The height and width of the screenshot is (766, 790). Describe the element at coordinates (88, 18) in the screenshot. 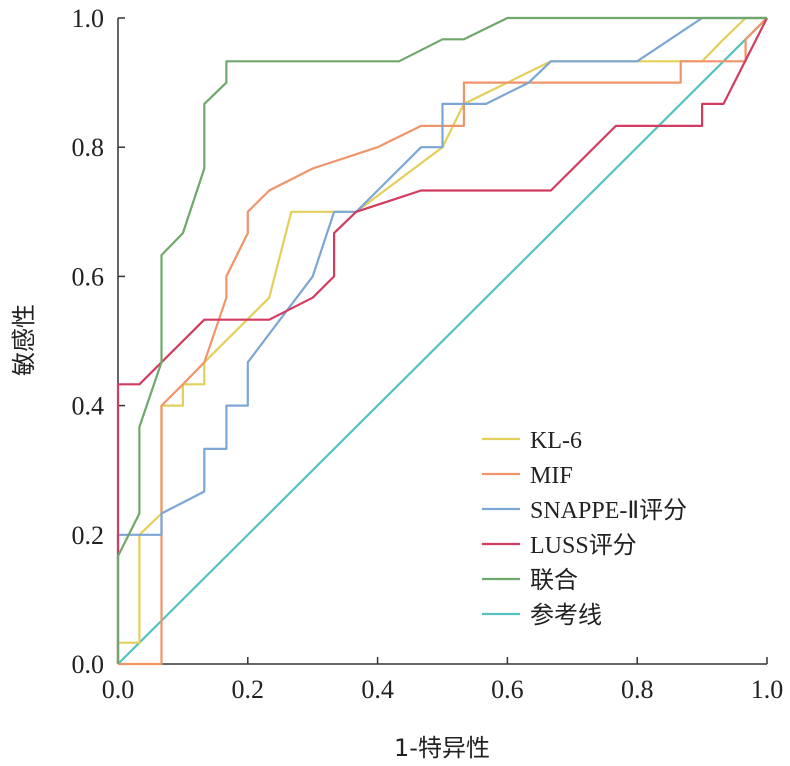

I see `y-tick-label: 1.0` at that location.